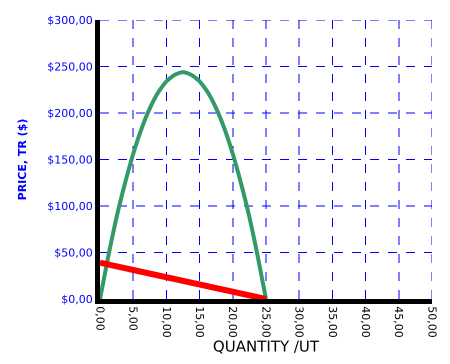  What do you see at coordinates (365, 322) in the screenshot?
I see `x-tick-label: 40,00` at bounding box center [365, 322].